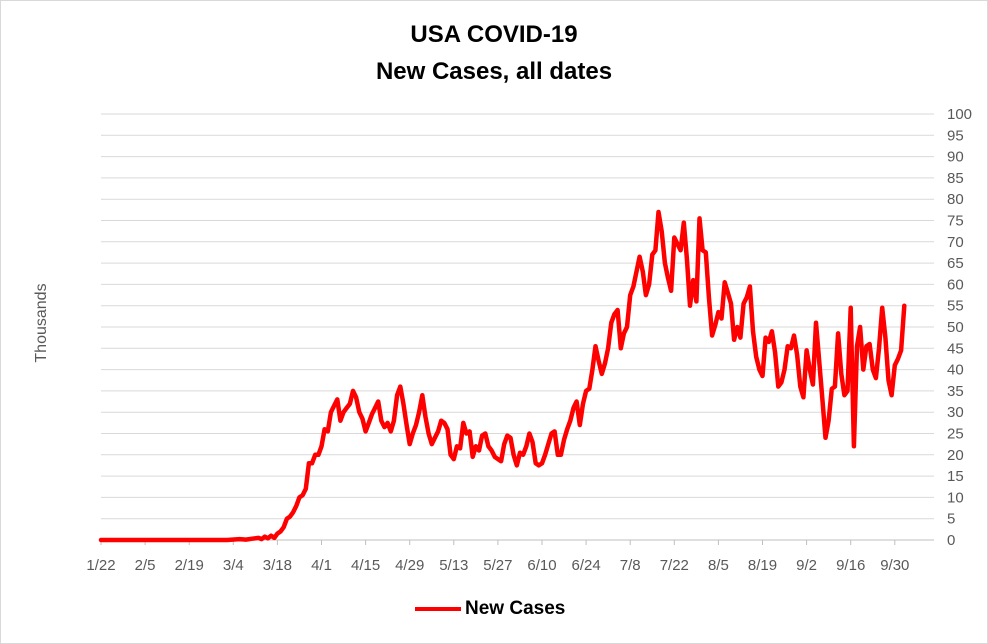  Describe the element at coordinates (955, 476) in the screenshot. I see `y-tick-label: 15` at that location.